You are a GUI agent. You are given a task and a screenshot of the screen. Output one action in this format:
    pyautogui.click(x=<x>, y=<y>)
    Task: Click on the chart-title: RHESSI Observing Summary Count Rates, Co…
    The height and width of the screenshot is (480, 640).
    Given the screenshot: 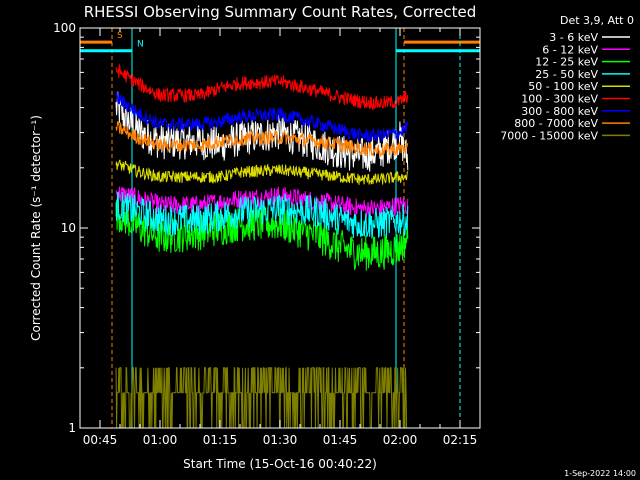 What is the action you would take?
    pyautogui.click(x=280, y=12)
    